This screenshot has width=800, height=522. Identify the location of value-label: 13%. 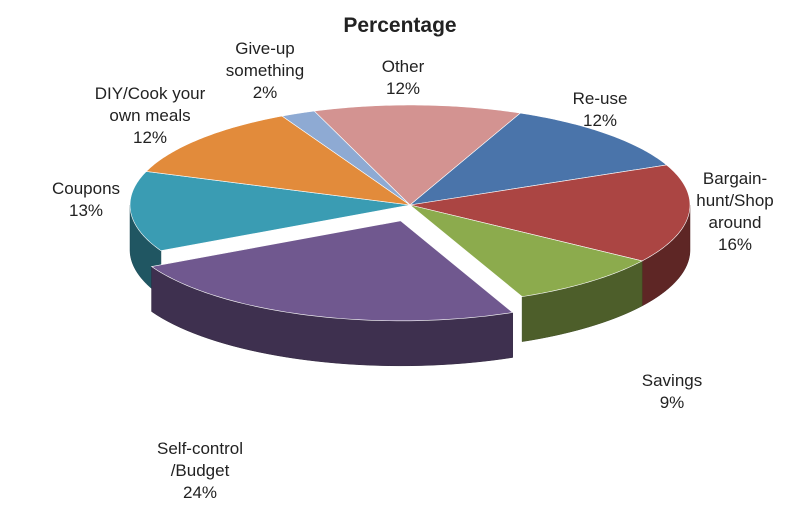
(86, 210).